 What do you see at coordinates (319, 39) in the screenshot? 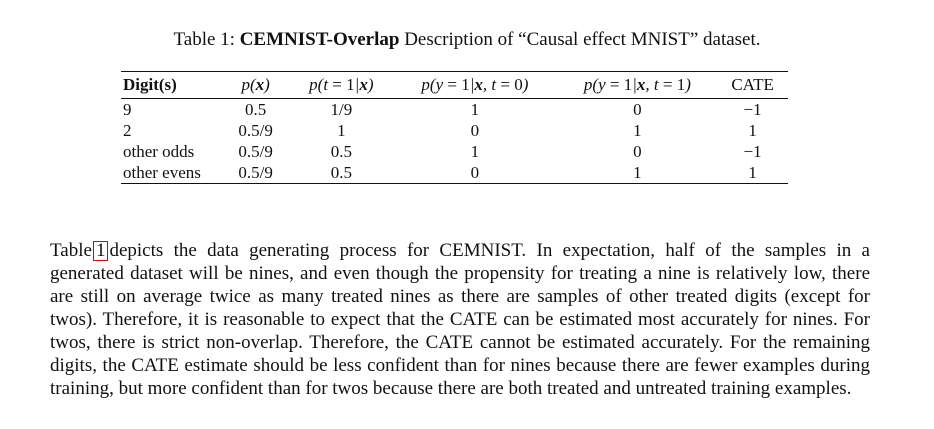
I see `caption-title: CEMNIST-Overlap` at bounding box center [319, 39].